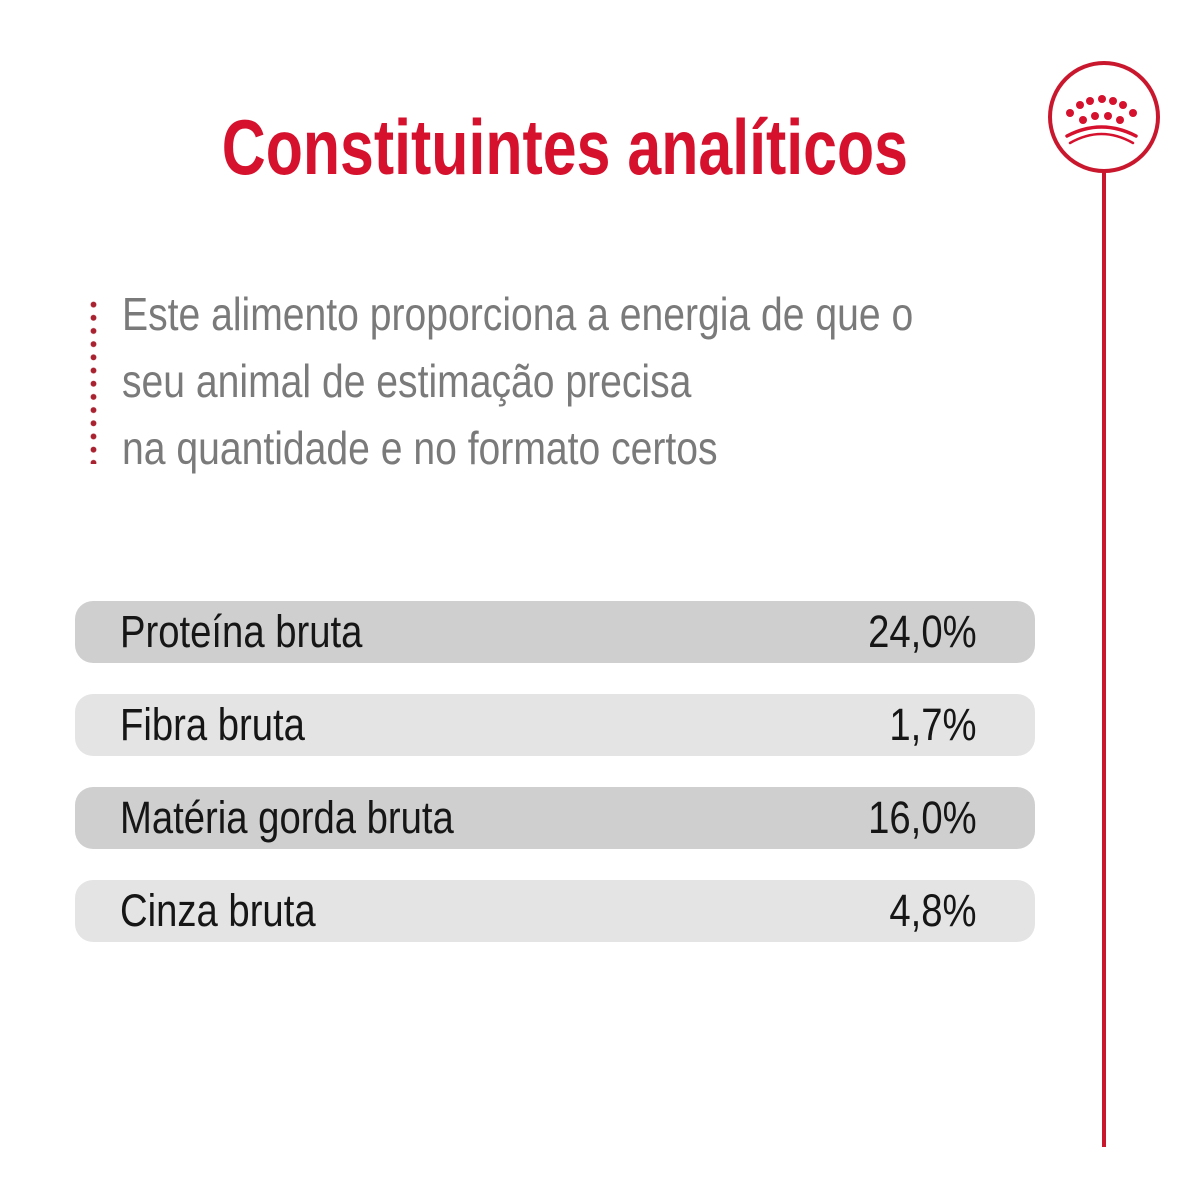  What do you see at coordinates (922, 631) in the screenshot?
I see `row-value: 24,0%` at bounding box center [922, 631].